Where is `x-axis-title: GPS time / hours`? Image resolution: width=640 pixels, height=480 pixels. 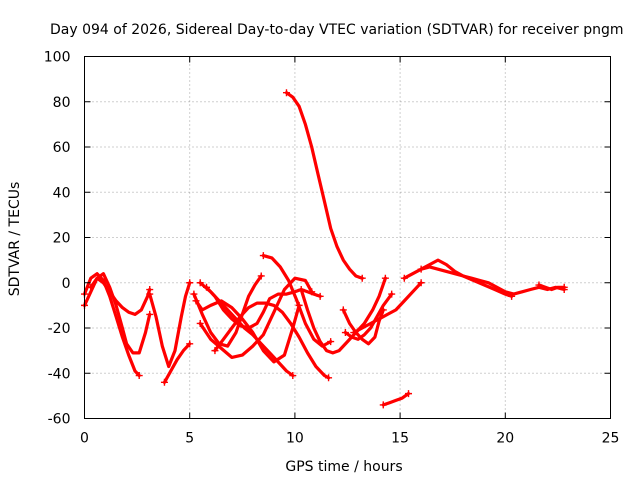
x-axis-title: GPS time / hours is located at coordinates (343, 467).